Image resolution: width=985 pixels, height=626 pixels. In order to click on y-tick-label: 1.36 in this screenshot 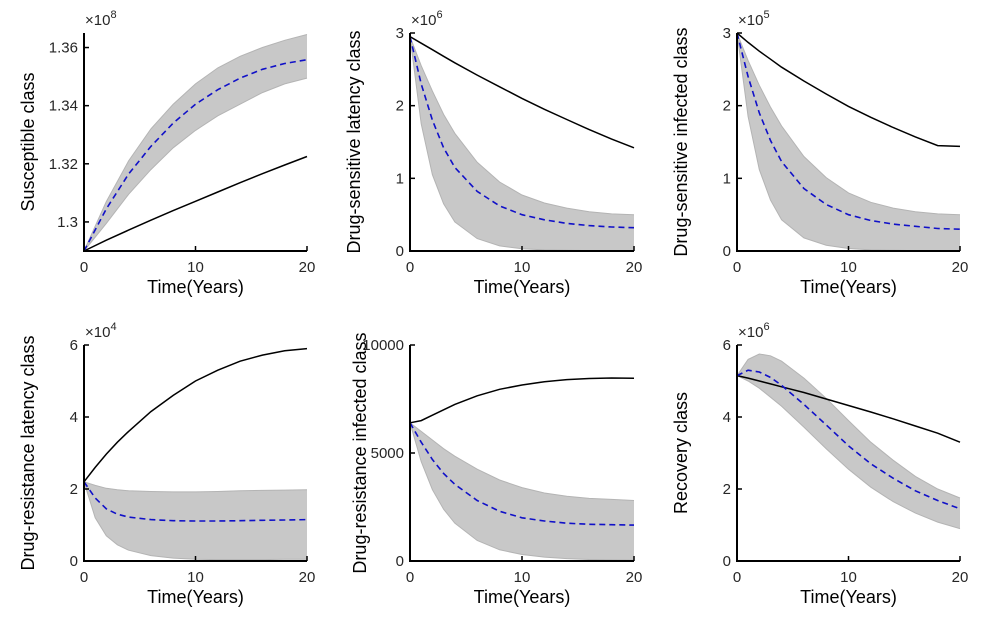, I will do `click(63, 48)`.